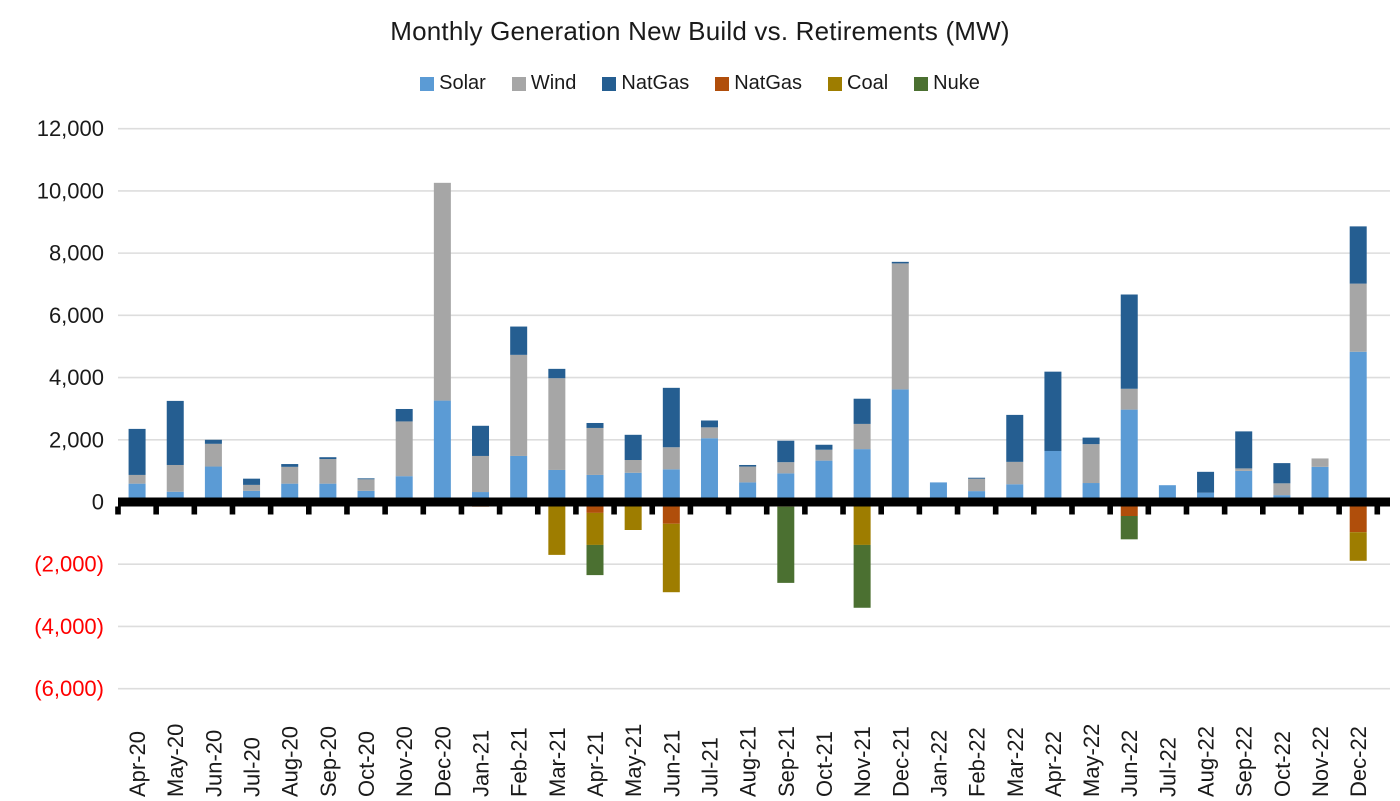 This screenshot has width=1400, height=801. I want to click on x-tick-label: Feb-22, so click(977, 762).